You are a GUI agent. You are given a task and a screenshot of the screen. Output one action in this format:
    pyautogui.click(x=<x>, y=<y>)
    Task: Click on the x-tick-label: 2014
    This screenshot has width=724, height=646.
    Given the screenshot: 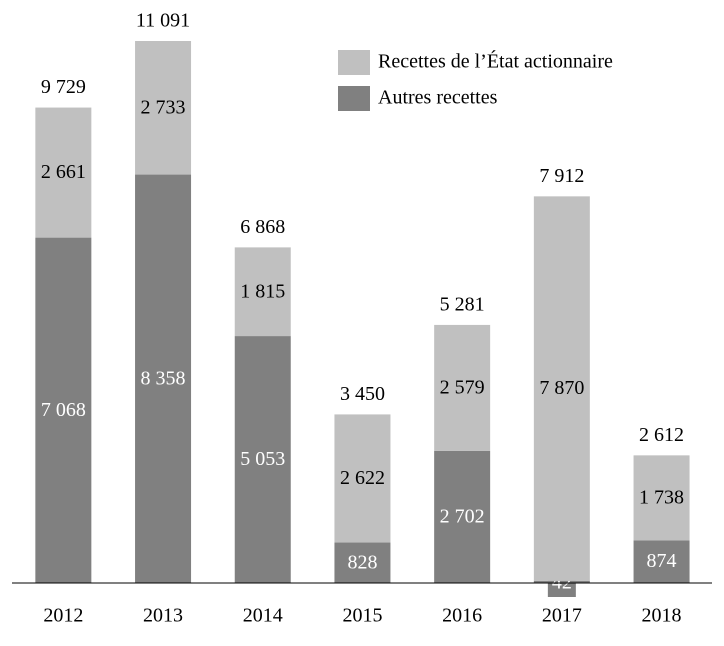 What is the action you would take?
    pyautogui.click(x=263, y=616)
    